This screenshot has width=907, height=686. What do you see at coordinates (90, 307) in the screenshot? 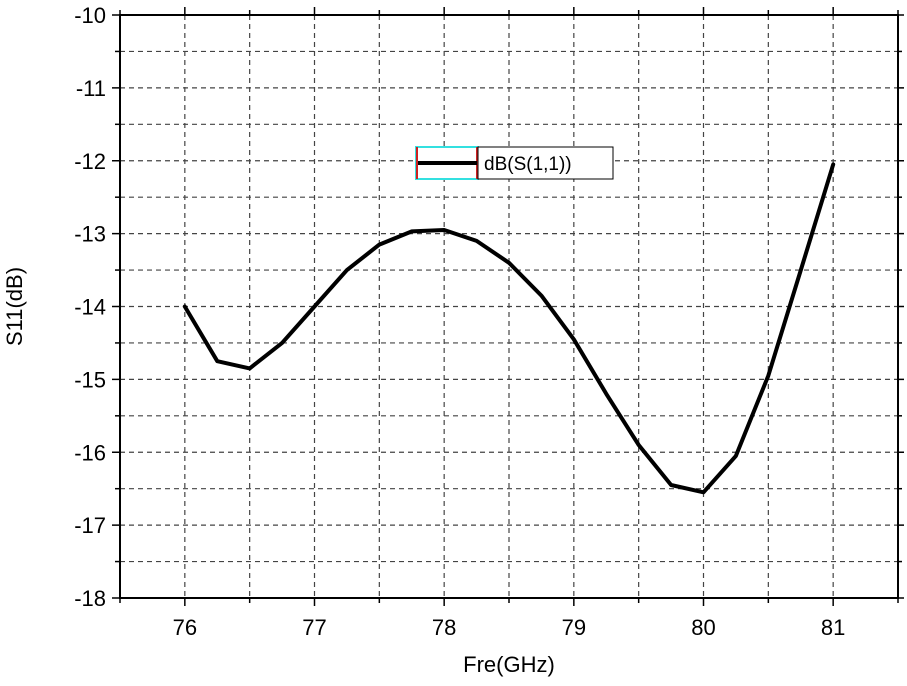
I see `y-tick-label: -14` at bounding box center [90, 307].